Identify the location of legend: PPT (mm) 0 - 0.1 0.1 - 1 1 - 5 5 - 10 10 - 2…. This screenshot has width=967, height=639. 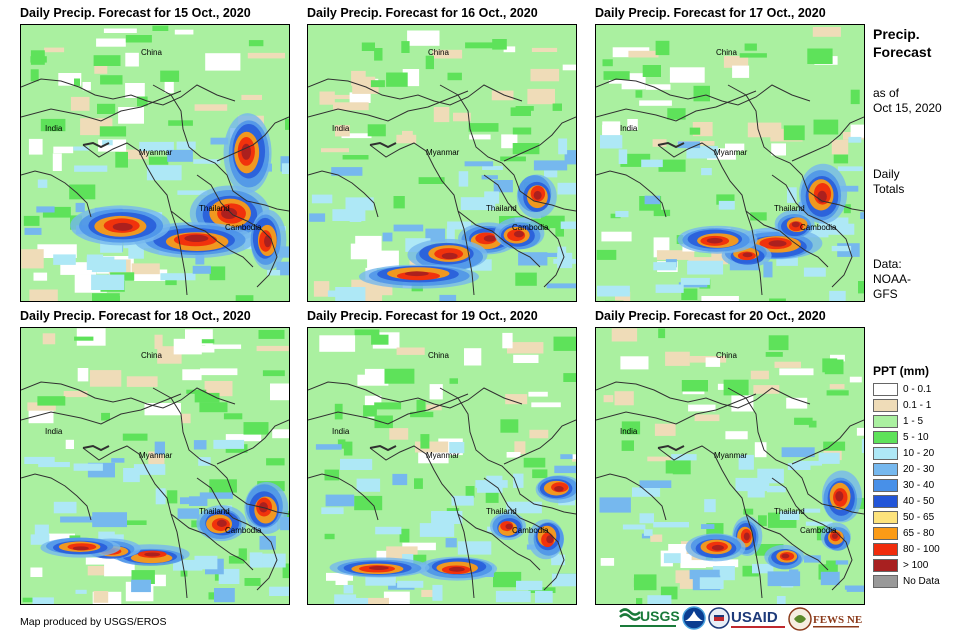
(918, 476).